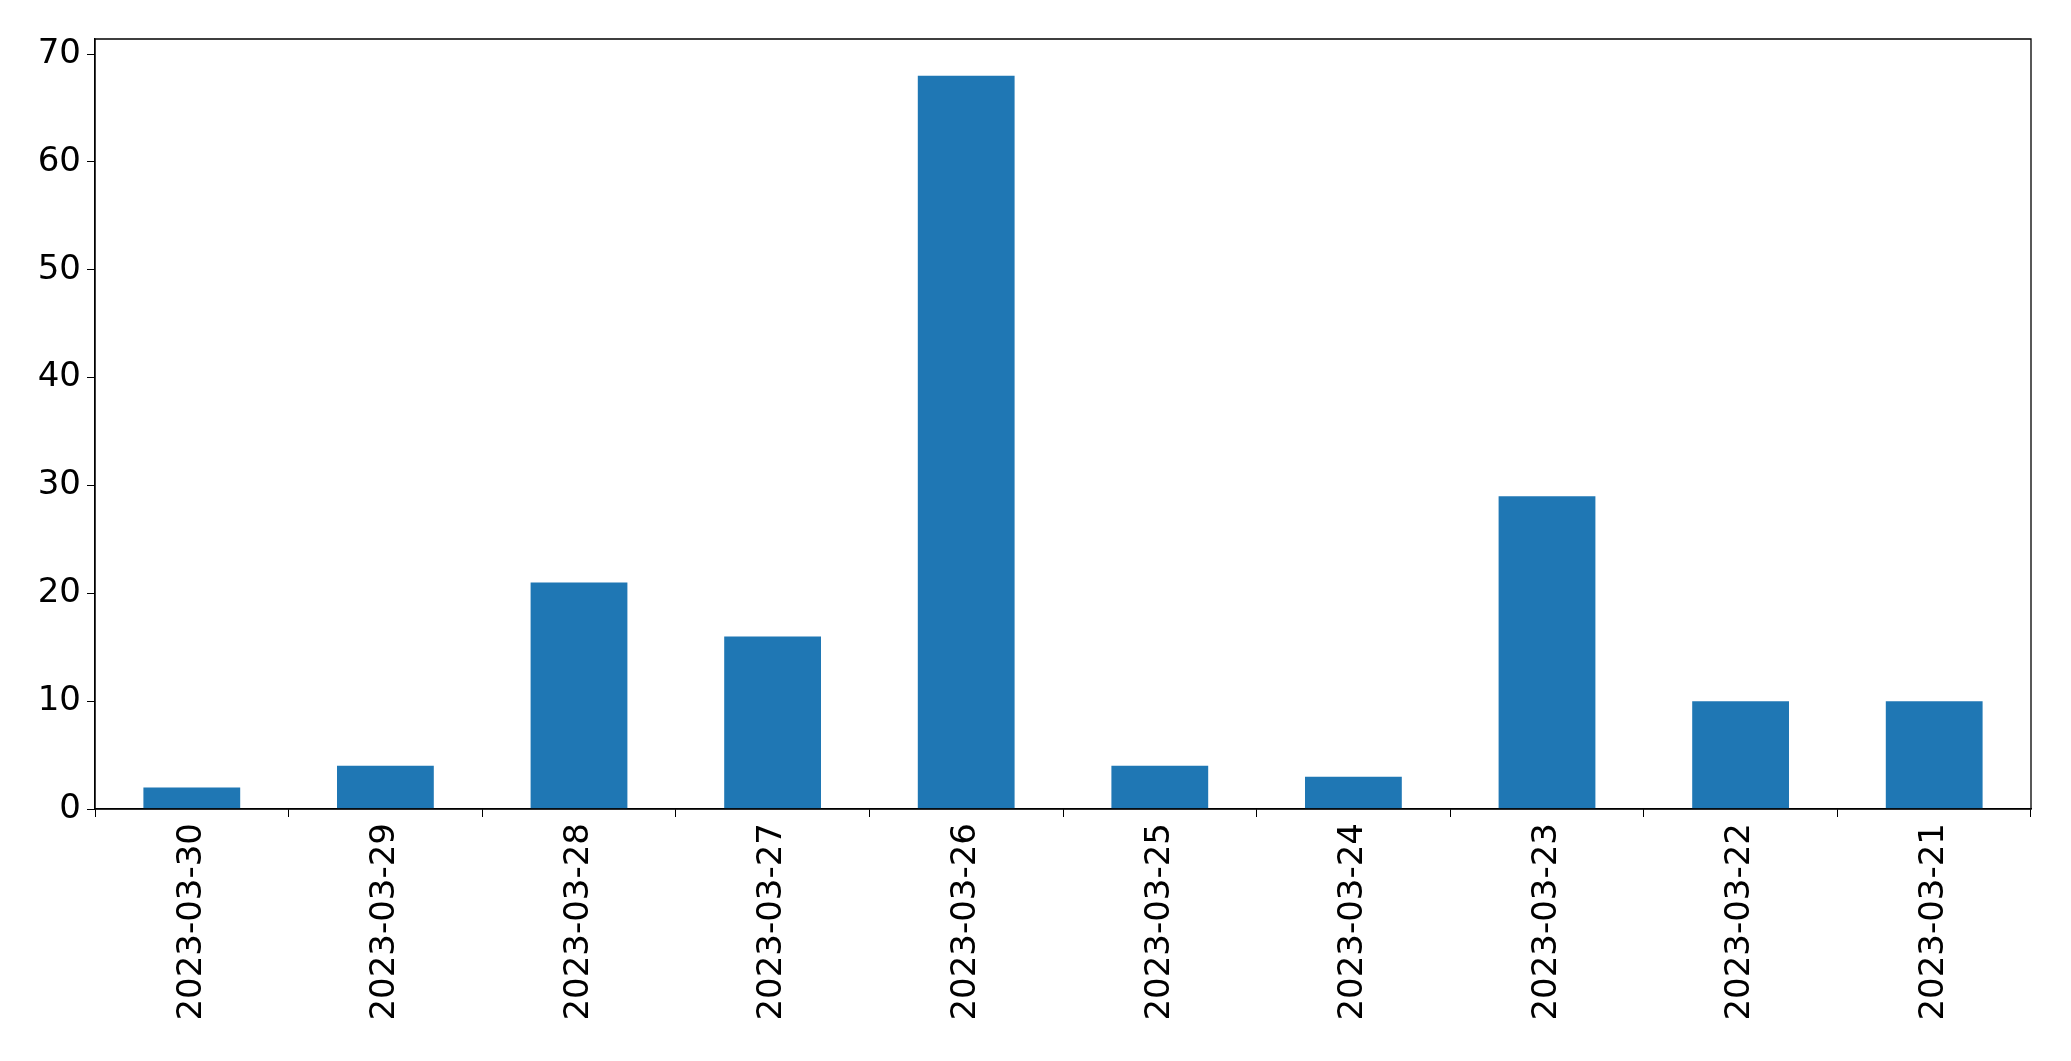 Image resolution: width=2071 pixels, height=1061 pixels. Describe the element at coordinates (575, 922) in the screenshot. I see `x-tick-label: 2023-03-28` at that location.